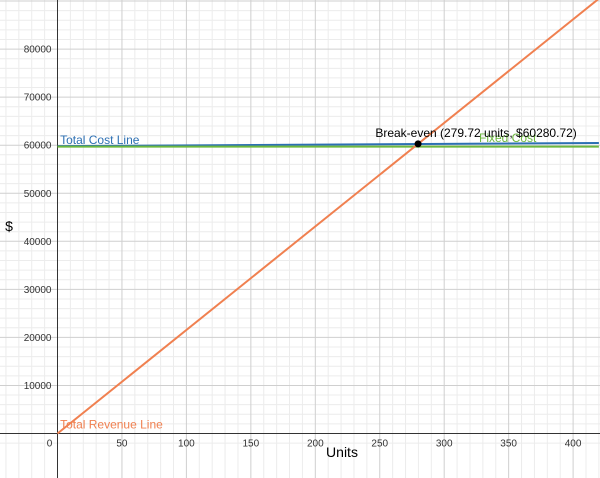 Image resolution: width=600 pixels, height=478 pixels. I want to click on x-tick-label: 250, so click(379, 444).